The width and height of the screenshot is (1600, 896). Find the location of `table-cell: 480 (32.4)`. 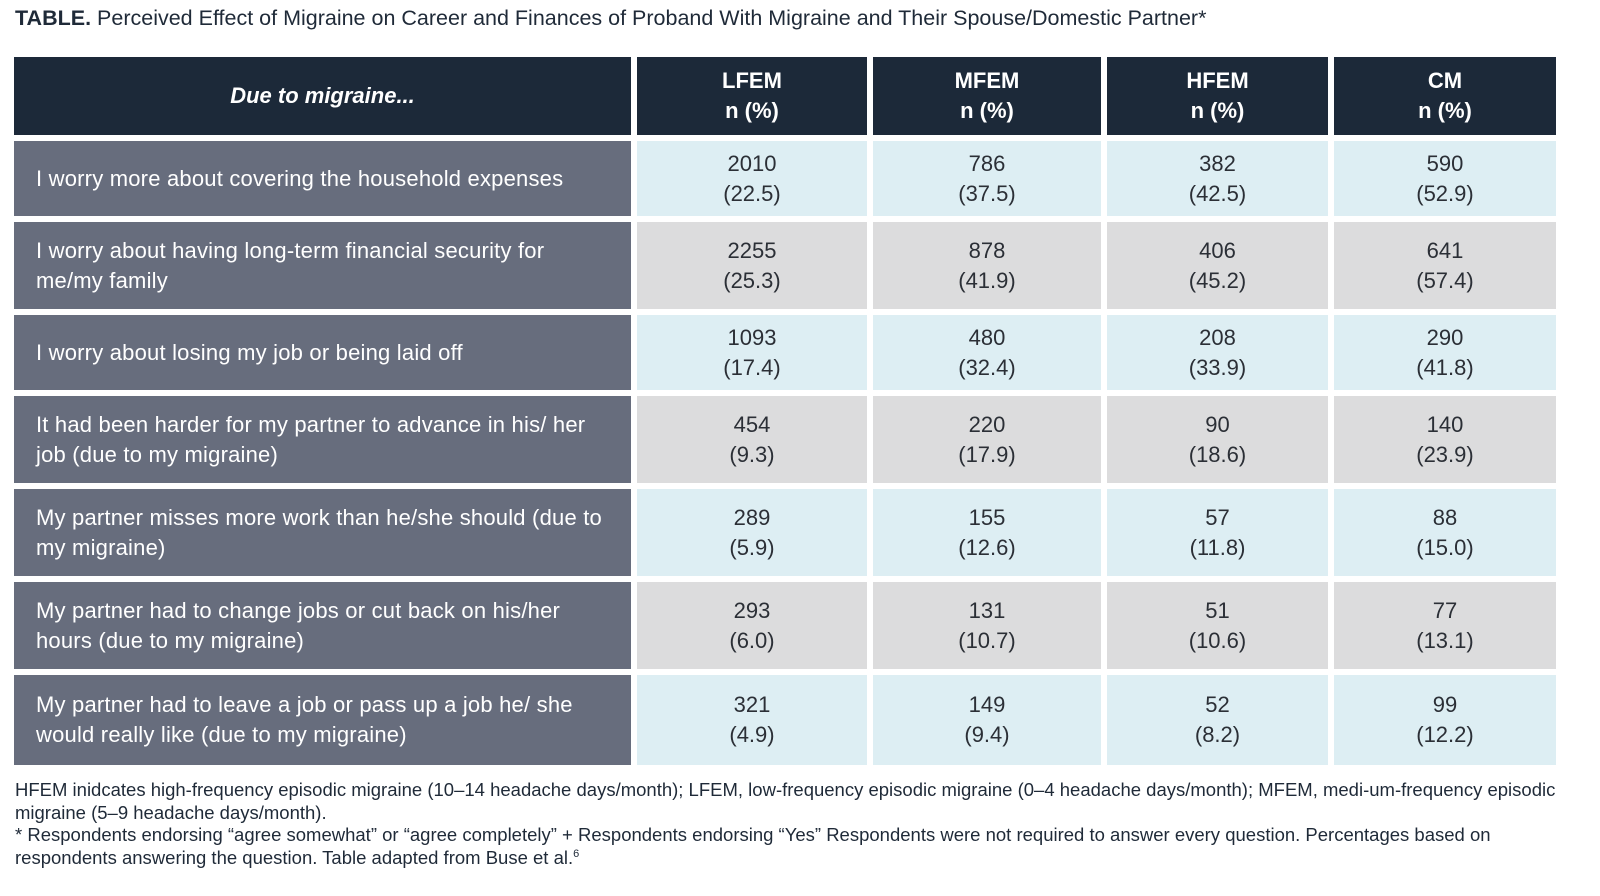

table-cell: 480 (32.4) is located at coordinates (987, 352).